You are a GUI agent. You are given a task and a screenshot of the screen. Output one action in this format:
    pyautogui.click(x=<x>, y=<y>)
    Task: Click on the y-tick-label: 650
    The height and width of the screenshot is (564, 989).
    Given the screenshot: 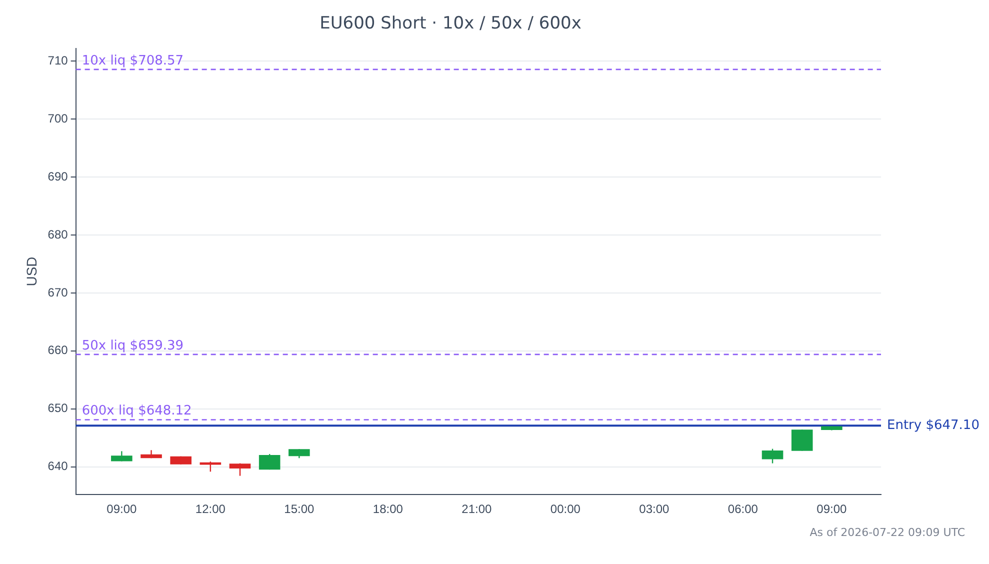 What is the action you would take?
    pyautogui.click(x=58, y=408)
    